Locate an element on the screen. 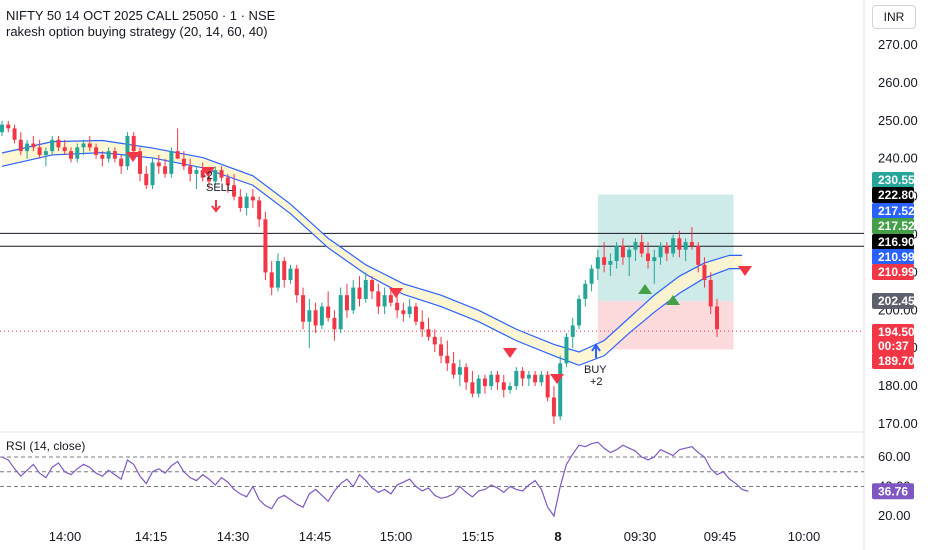 Image resolution: width=932 pixels, height=550 pixels. price-tag-label: 189.70 is located at coordinates (896, 361).